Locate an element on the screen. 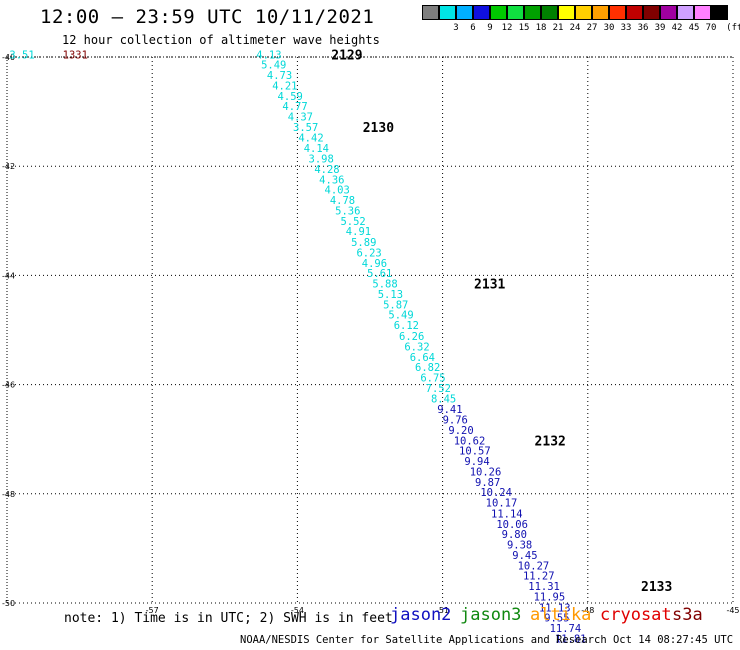 This screenshot has width=740, height=650. pass-number-label: 2132 is located at coordinates (550, 441).